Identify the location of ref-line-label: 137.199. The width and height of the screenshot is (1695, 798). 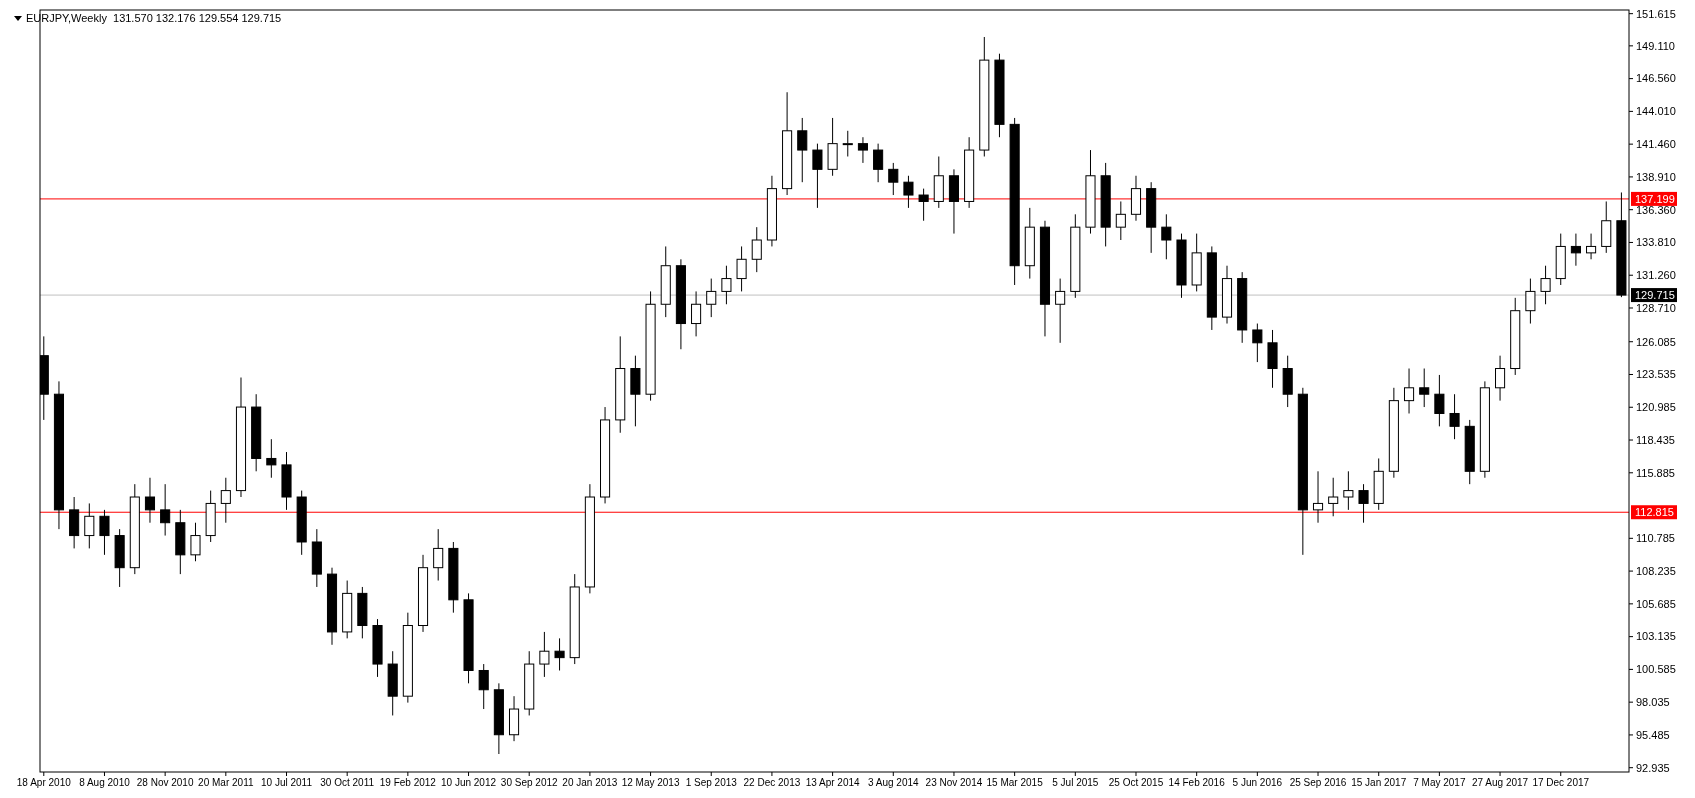
(1655, 198).